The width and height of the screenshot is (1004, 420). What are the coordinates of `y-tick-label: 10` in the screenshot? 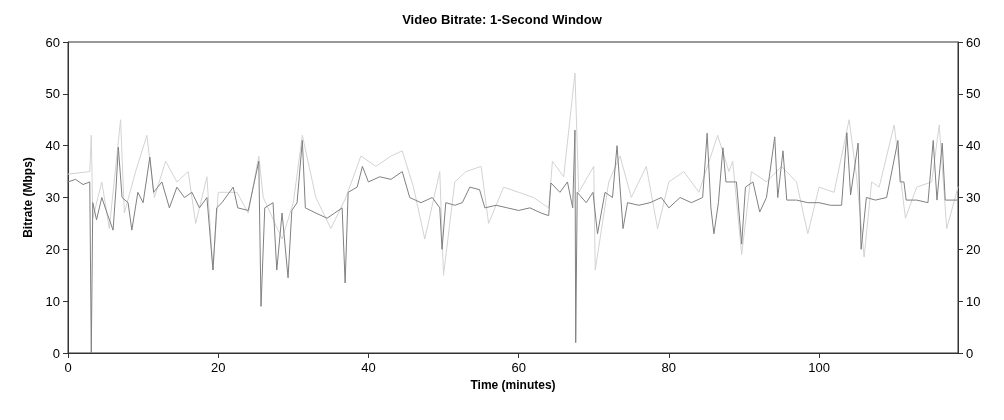 It's located at (52, 301).